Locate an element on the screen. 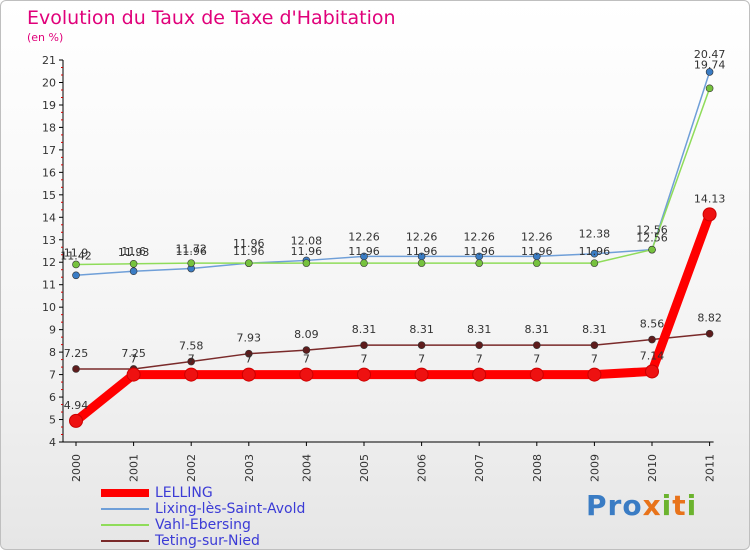 This screenshot has width=750, height=550. y-tick-label: 9 is located at coordinates (52, 330).